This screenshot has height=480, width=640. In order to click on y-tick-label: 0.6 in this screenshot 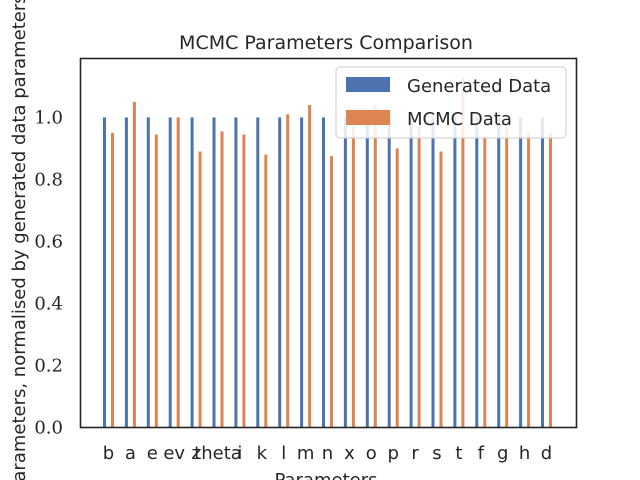, I will do `click(48, 241)`.